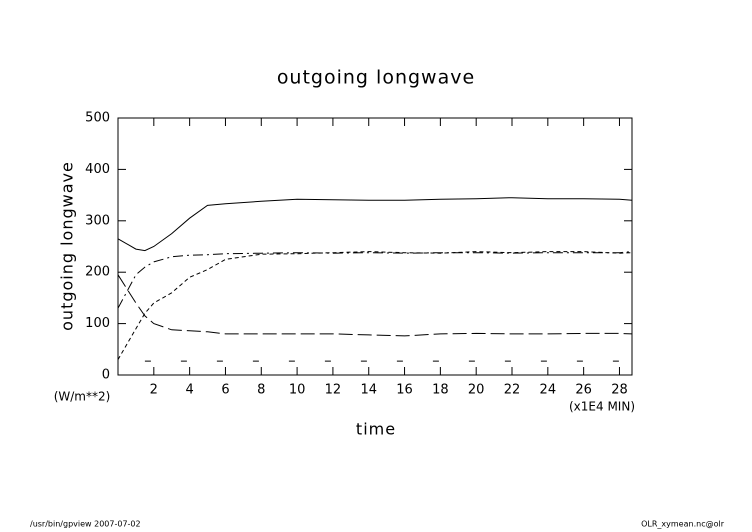  Describe the element at coordinates (548, 390) in the screenshot. I see `x-tick-label: 24` at that location.